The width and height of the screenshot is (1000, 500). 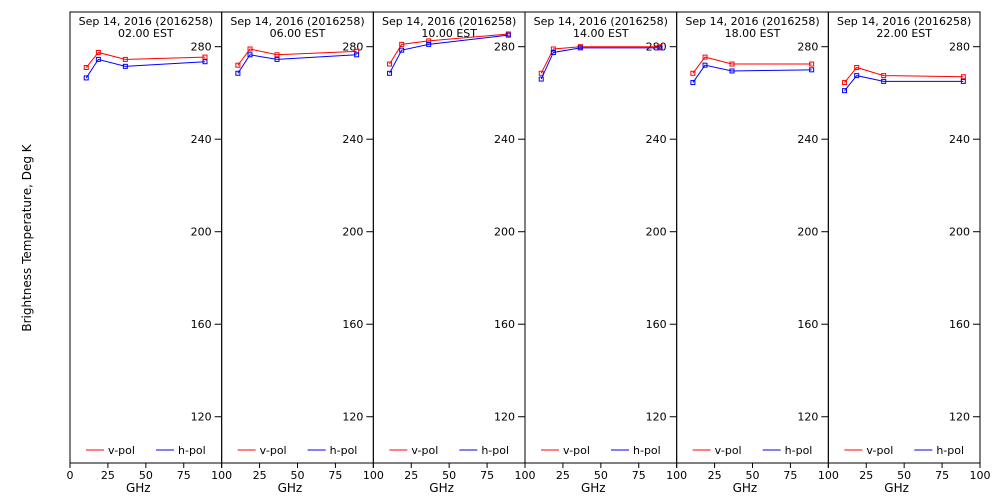 I want to click on panel-time-label: 02.00 EST, so click(x=146, y=33).